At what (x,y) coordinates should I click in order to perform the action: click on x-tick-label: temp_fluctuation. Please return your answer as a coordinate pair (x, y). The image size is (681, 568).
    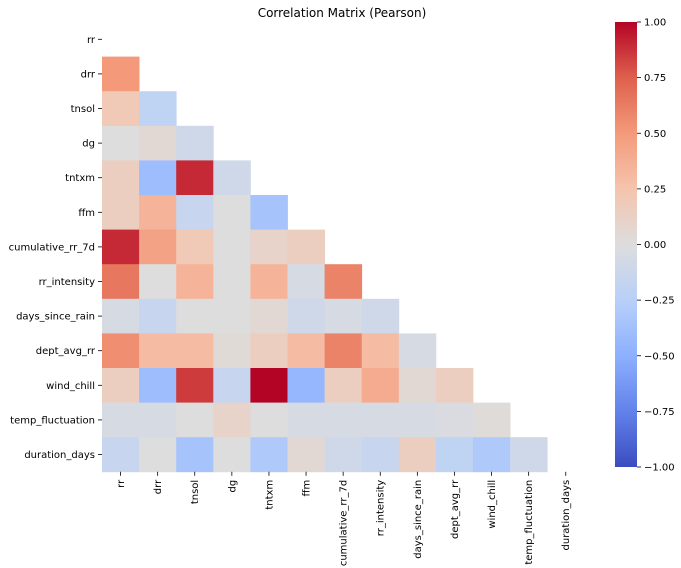
    Looking at the image, I should click on (529, 522).